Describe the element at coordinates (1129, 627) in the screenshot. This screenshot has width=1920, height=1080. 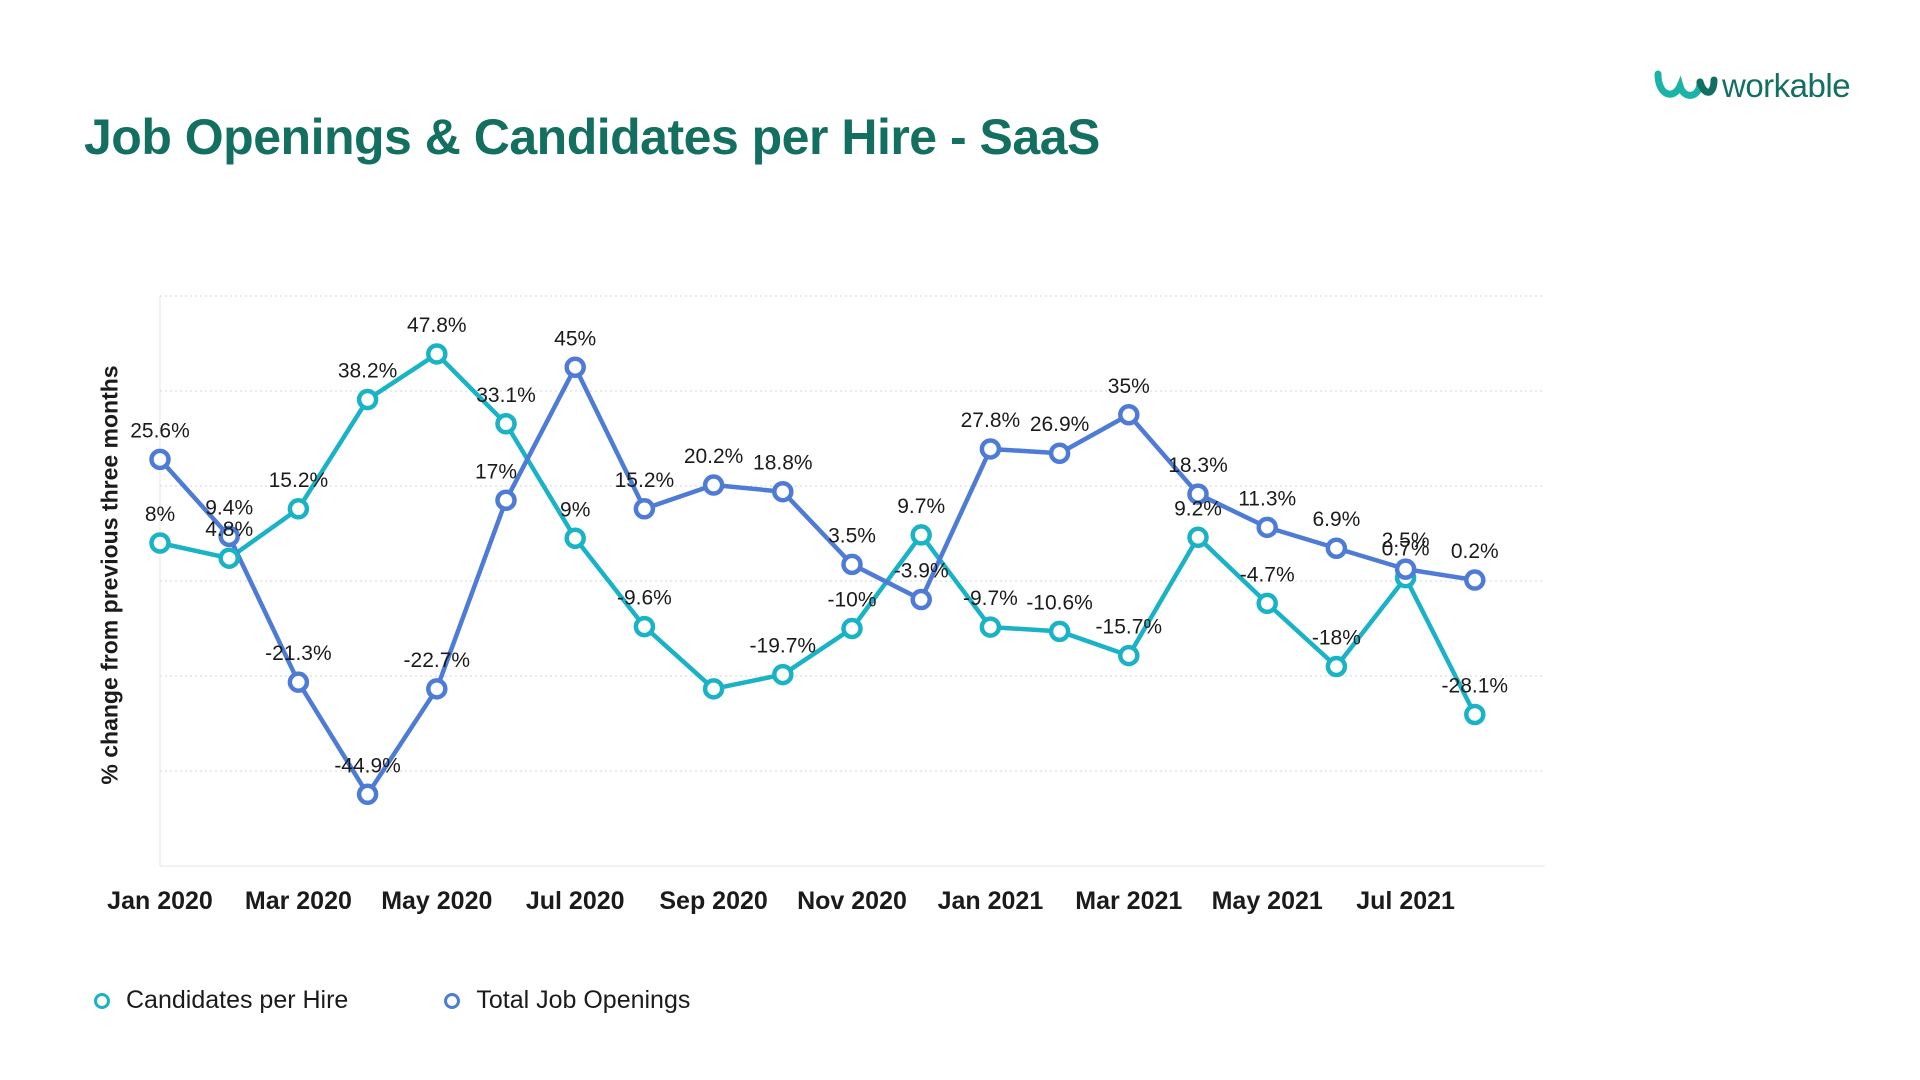
I see `data-label: -15.7%` at that location.